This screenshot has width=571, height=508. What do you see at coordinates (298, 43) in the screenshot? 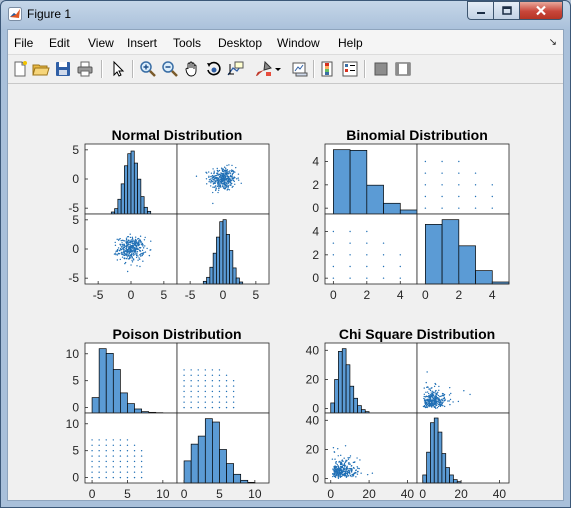
I see `menu-window: Window` at bounding box center [298, 43].